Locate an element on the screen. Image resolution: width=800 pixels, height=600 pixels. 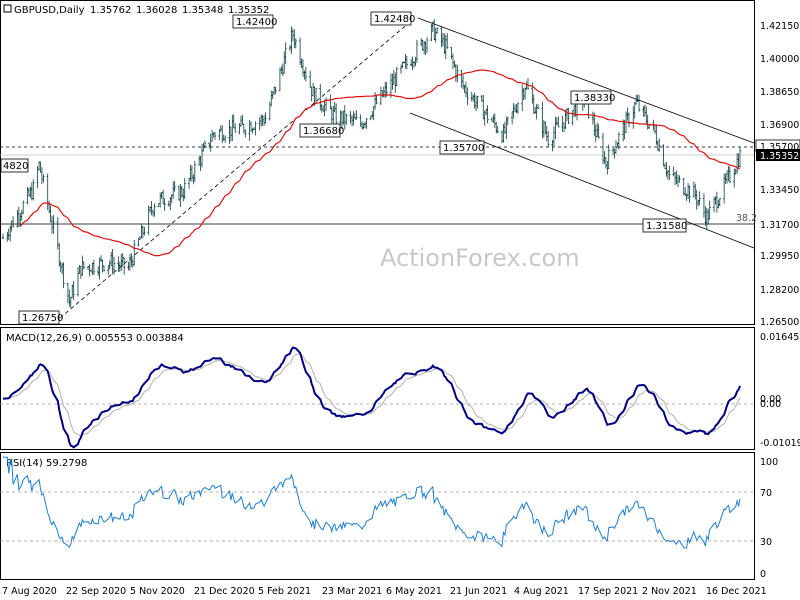
channel-lower-line is located at coordinates (582, 180).